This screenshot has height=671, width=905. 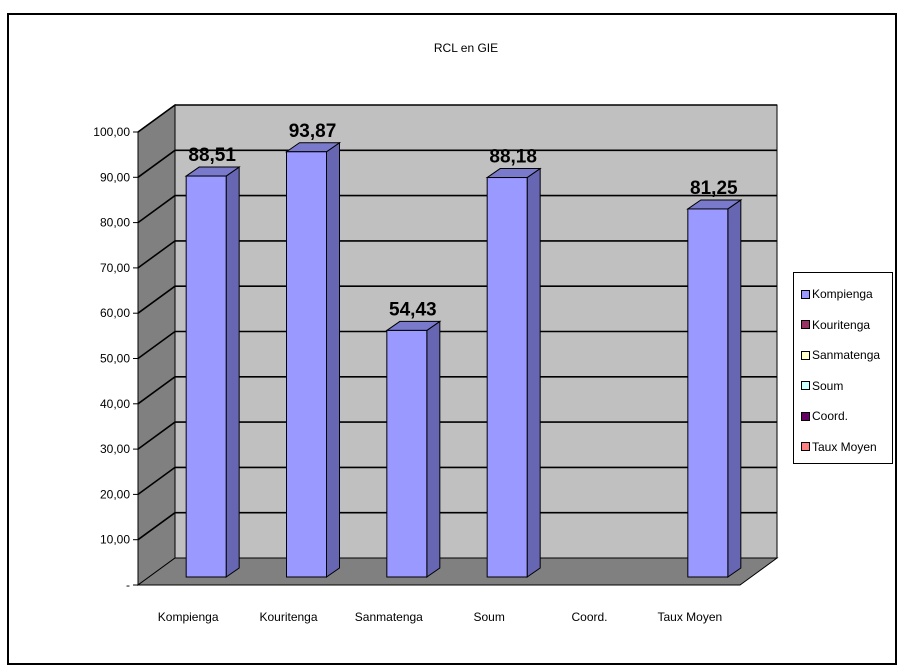 I want to click on y-tick-label: 90,00, so click(x=115, y=177).